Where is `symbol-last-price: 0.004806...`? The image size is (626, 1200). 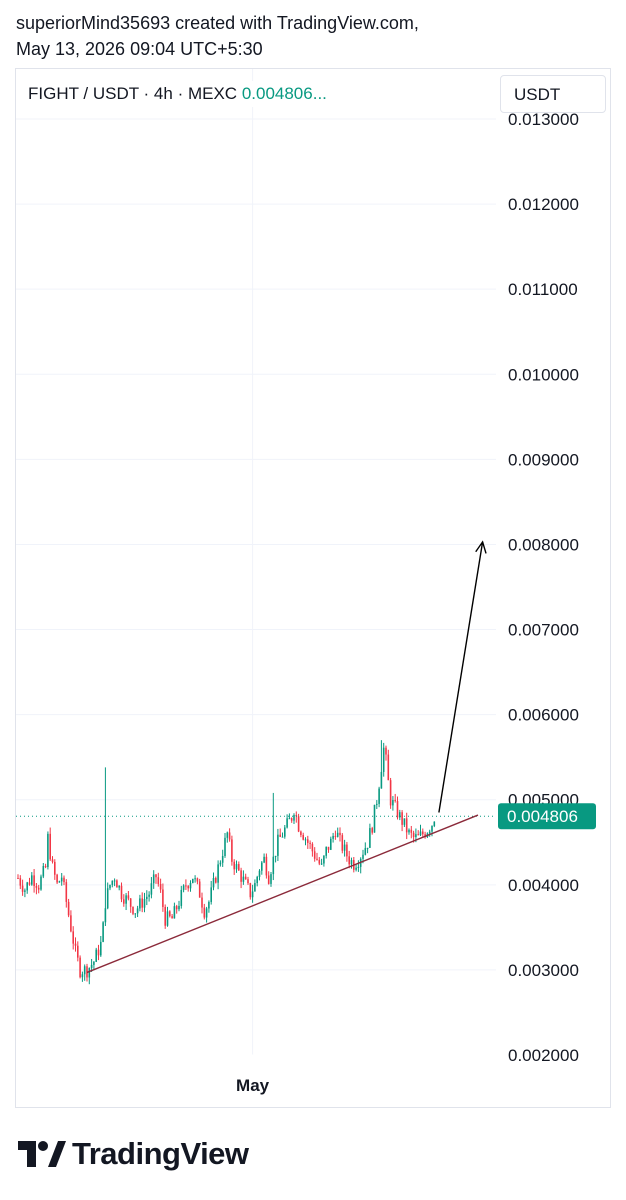
symbol-last-price: 0.004806... is located at coordinates (284, 93).